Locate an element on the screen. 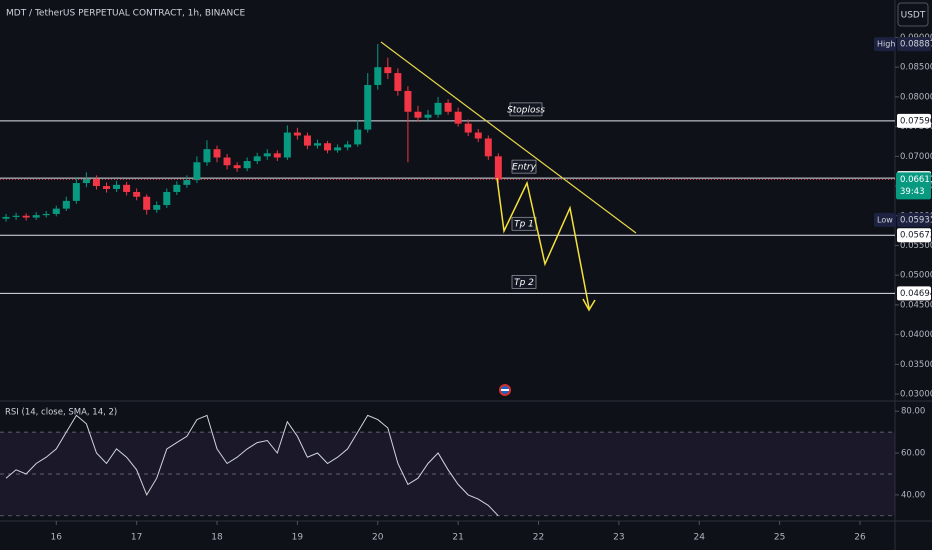 The image size is (932, 550). level-axis-label: 0.05672 is located at coordinates (916, 236).